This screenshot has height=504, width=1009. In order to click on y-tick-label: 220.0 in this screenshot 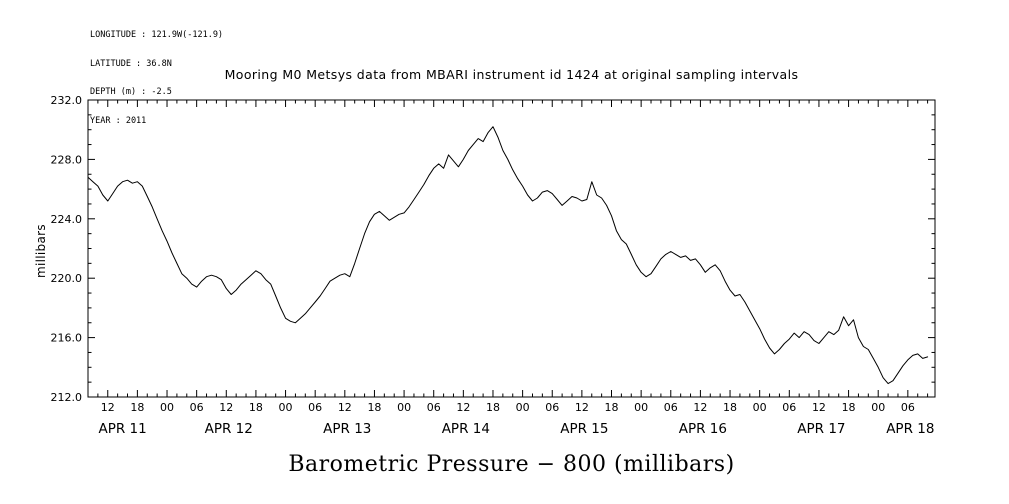, I will do `click(67, 278)`.